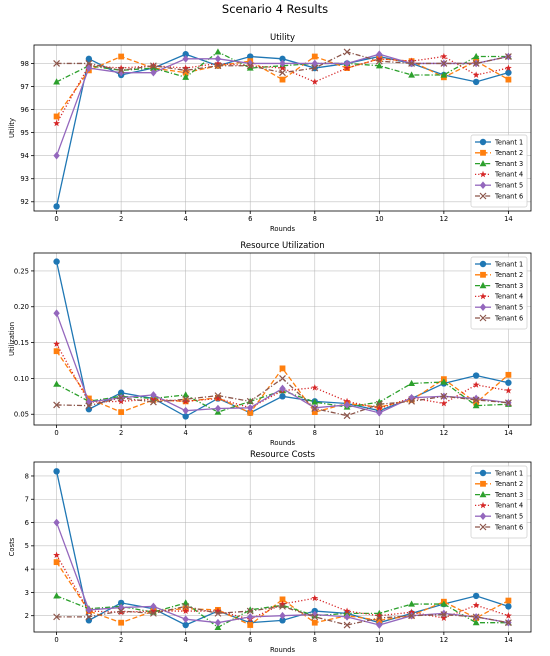  I want to click on y-tick-label: 3, so click(27, 593).